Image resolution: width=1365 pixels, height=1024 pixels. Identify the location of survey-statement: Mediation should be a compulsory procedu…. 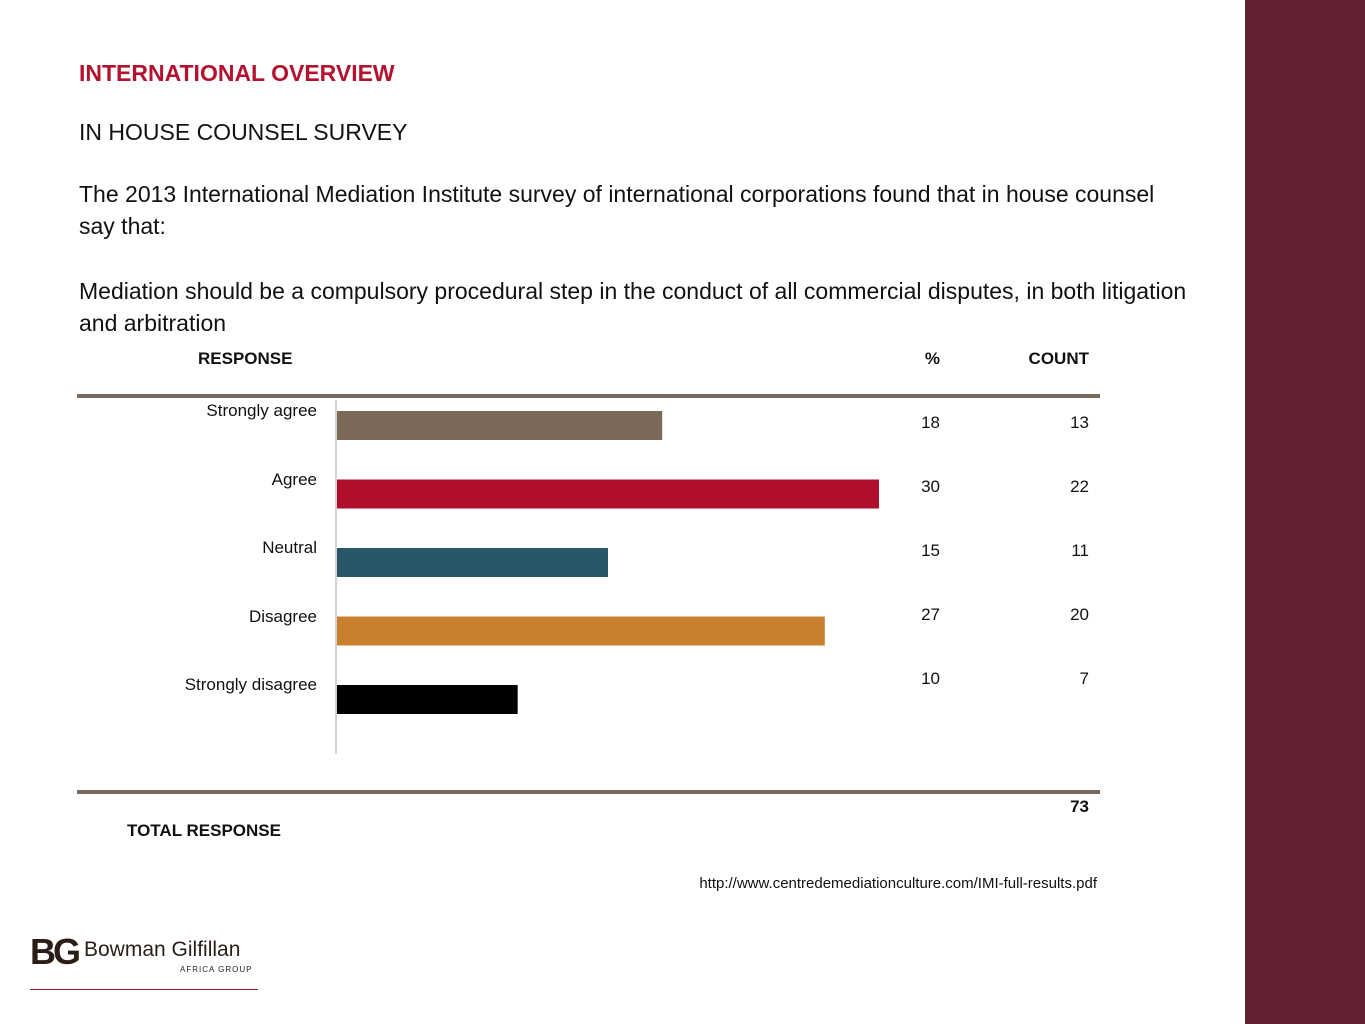
(633, 307).